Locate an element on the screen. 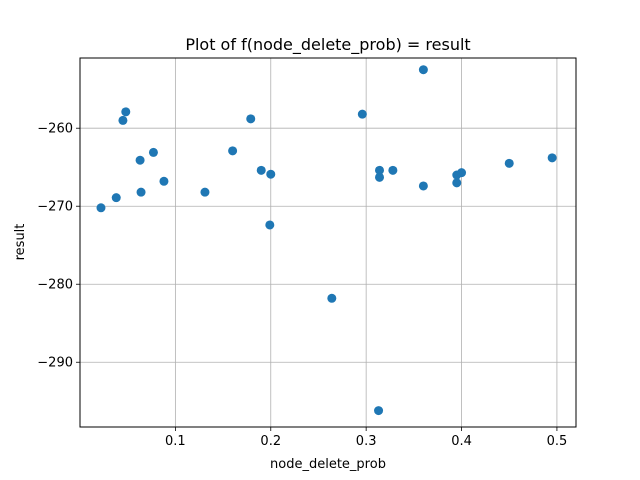 Image resolution: width=640 pixels, height=480 pixels. y-tick-label: −270 is located at coordinates (55, 207).